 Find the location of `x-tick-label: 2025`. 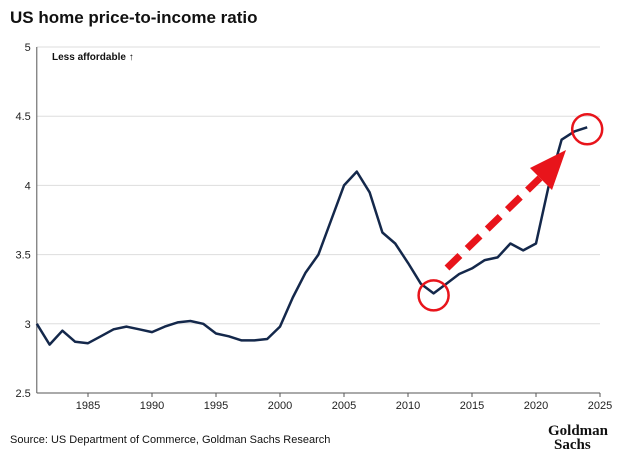

x-tick-label: 2025 is located at coordinates (600, 406).